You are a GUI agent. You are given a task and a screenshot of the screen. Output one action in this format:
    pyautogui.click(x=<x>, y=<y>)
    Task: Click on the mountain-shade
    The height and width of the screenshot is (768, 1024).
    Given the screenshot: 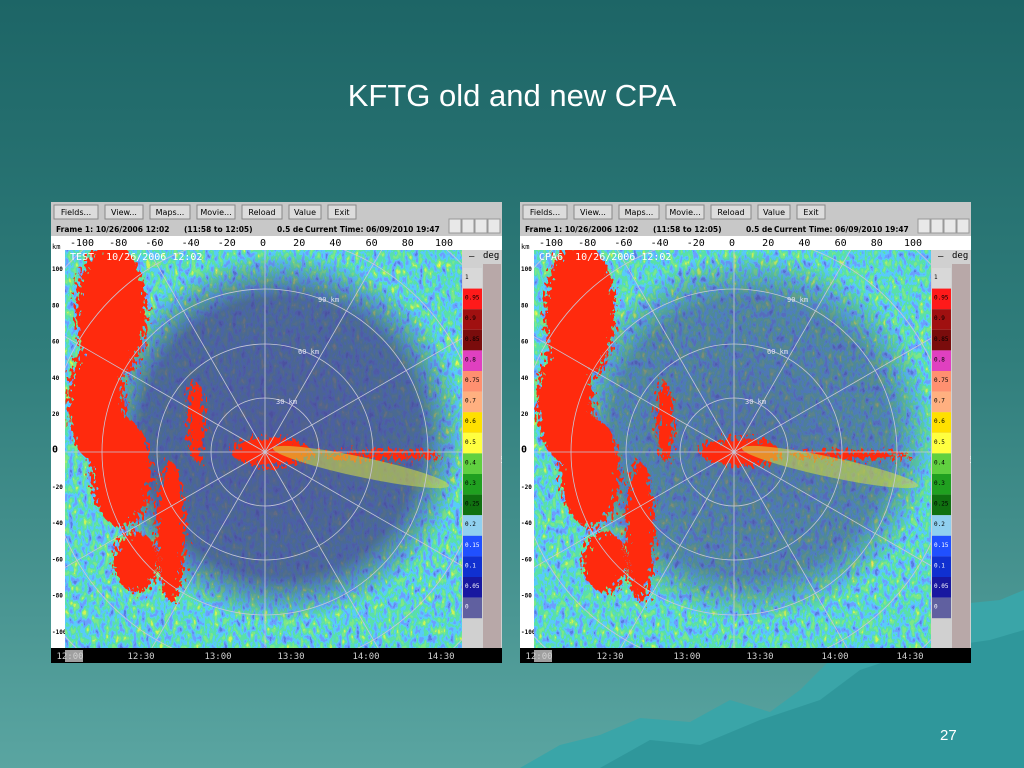 What is the action you would take?
    pyautogui.click(x=812, y=699)
    